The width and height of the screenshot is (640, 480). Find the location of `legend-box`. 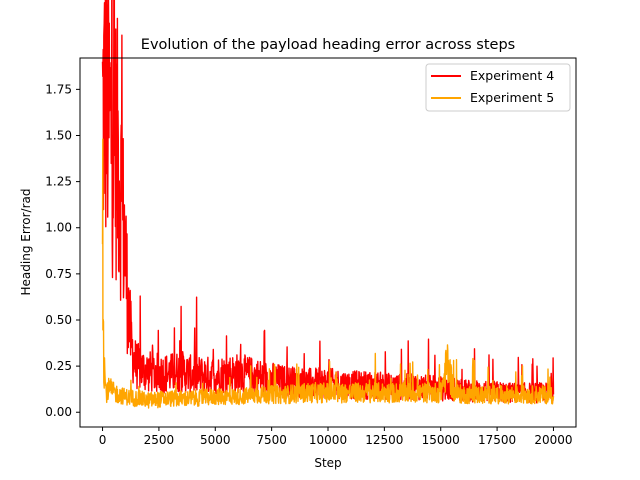

legend-box is located at coordinates (498, 87).